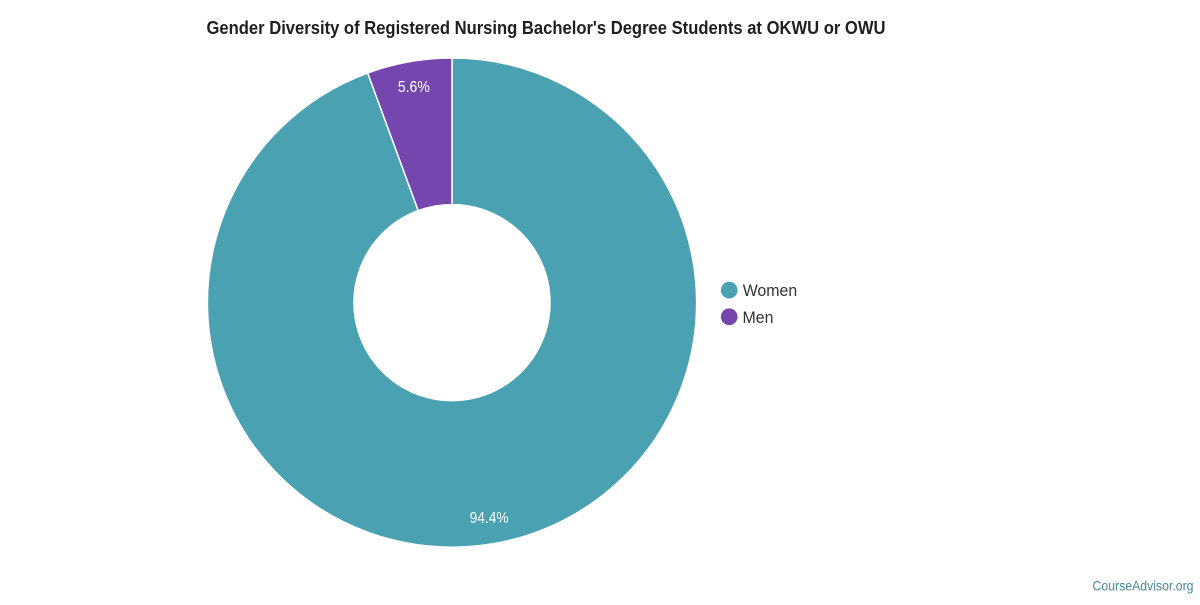 The image size is (1200, 605). I want to click on svg-text: Men, so click(758, 317).